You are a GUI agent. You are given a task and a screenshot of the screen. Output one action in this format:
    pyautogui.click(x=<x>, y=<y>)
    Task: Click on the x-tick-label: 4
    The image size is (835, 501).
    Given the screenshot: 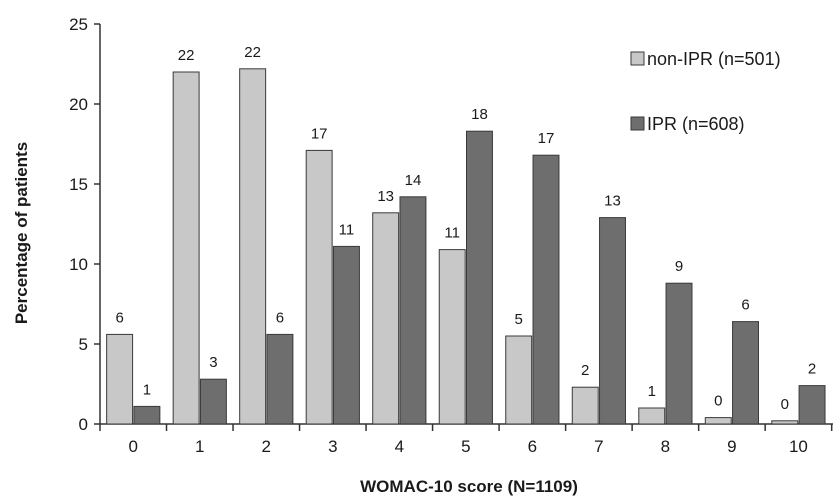 What is the action you would take?
    pyautogui.click(x=399, y=446)
    